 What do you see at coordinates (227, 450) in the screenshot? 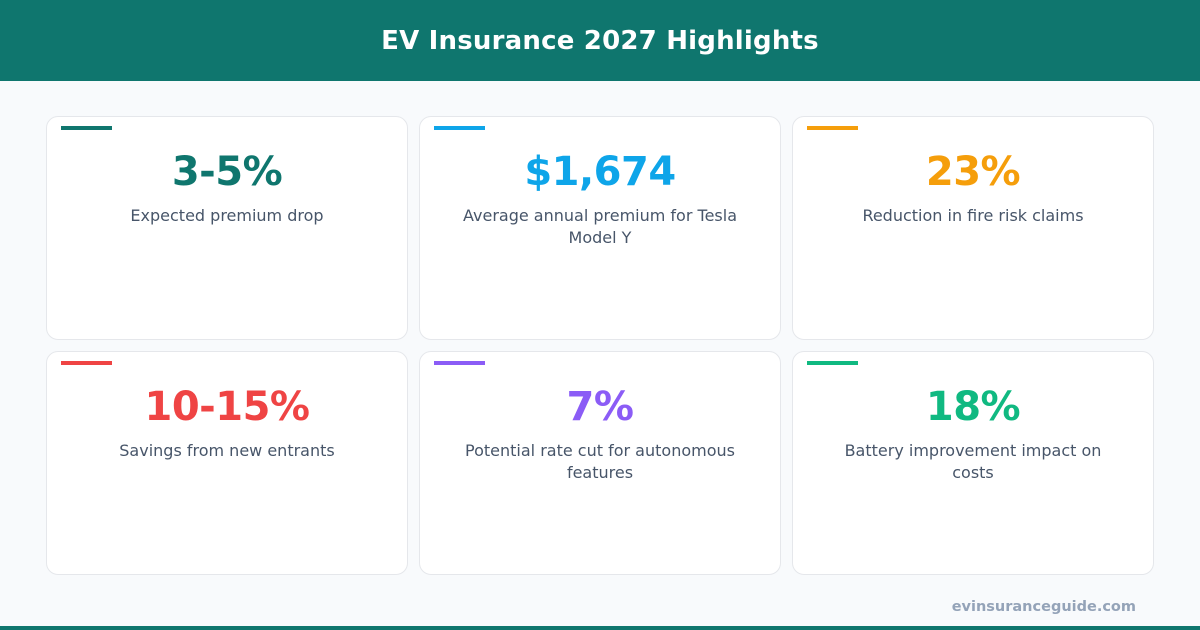
I see `stat-label: Savings from new entrants` at bounding box center [227, 450].